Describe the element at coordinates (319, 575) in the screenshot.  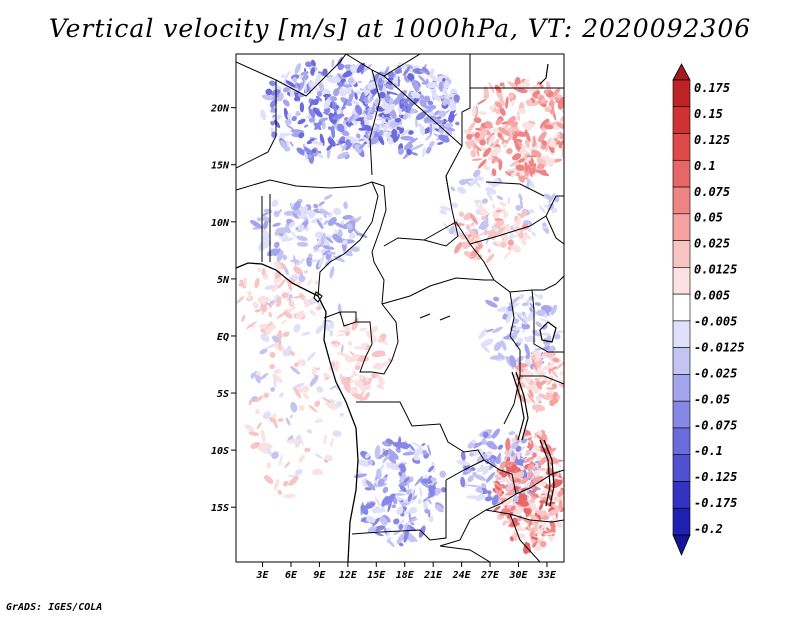
I see `x-tick-label: 9E` at that location.